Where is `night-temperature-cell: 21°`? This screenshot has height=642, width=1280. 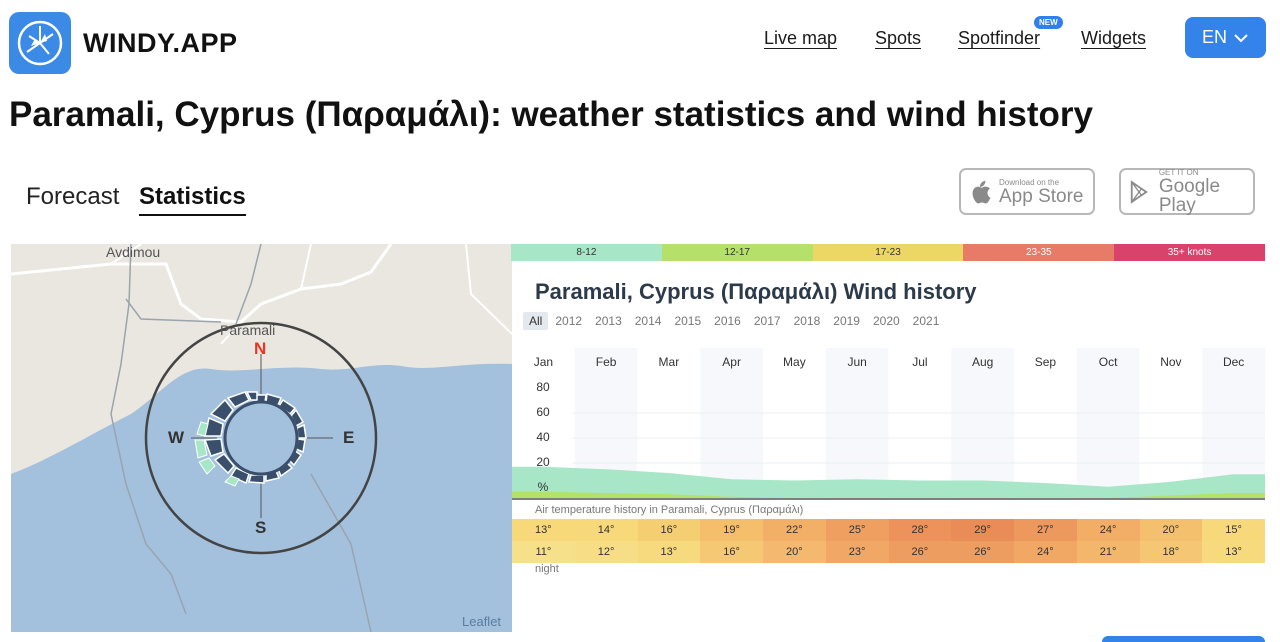
night-temperature-cell: 21° is located at coordinates (1108, 552).